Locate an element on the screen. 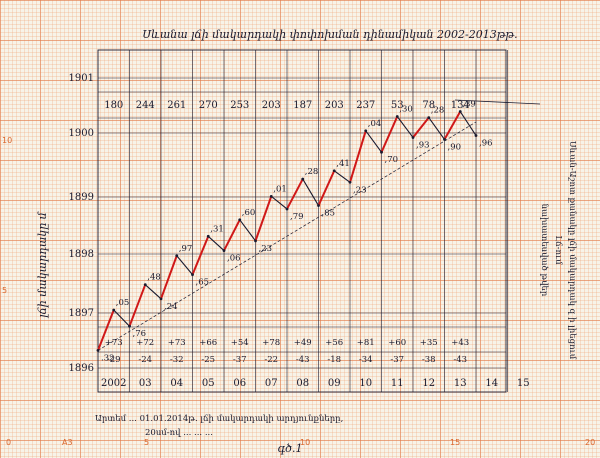  rise-value: +72 is located at coordinates (145, 343).